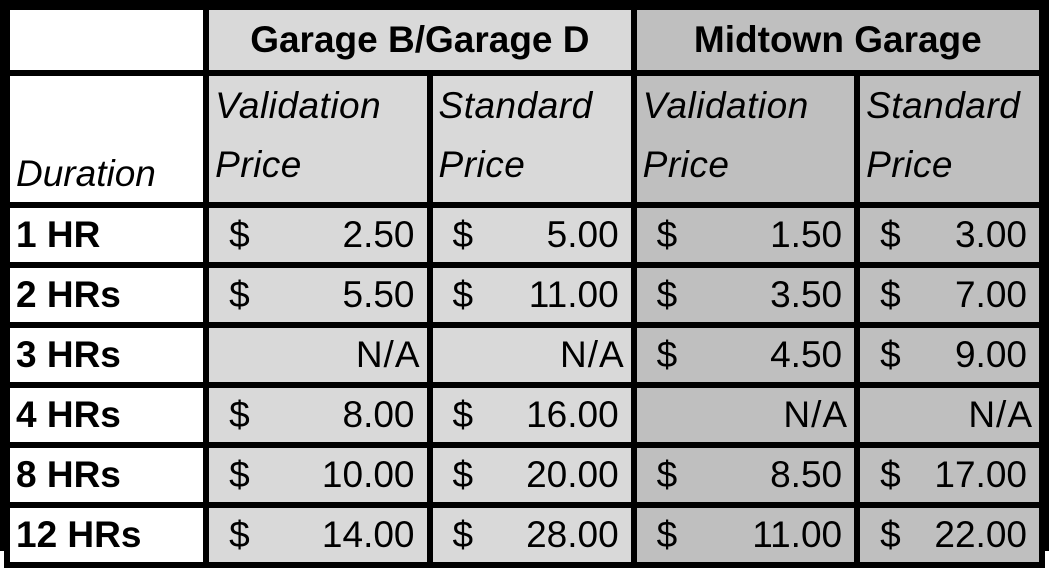 The image size is (1049, 568). What do you see at coordinates (582, 235) in the screenshot?
I see `price-amount: 5.00` at bounding box center [582, 235].